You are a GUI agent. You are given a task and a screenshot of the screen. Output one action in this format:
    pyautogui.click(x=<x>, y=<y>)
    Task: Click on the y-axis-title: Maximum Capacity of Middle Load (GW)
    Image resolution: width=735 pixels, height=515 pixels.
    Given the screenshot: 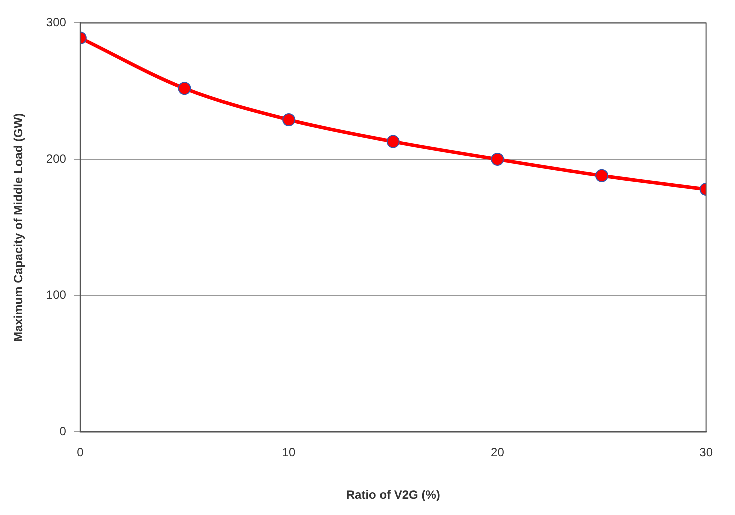 What is the action you would take?
    pyautogui.click(x=19, y=227)
    